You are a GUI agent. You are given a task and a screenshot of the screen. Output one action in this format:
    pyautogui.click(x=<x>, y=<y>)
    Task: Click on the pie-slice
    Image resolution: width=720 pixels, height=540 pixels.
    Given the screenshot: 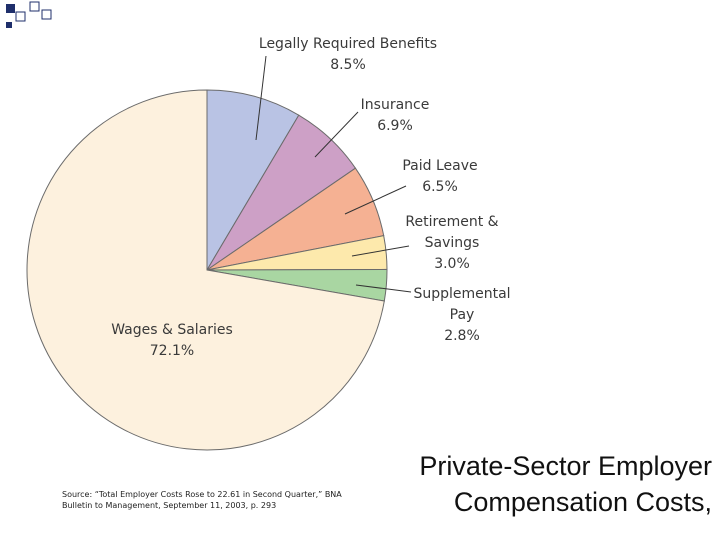 What is the action you would take?
    pyautogui.click(x=253, y=180)
    